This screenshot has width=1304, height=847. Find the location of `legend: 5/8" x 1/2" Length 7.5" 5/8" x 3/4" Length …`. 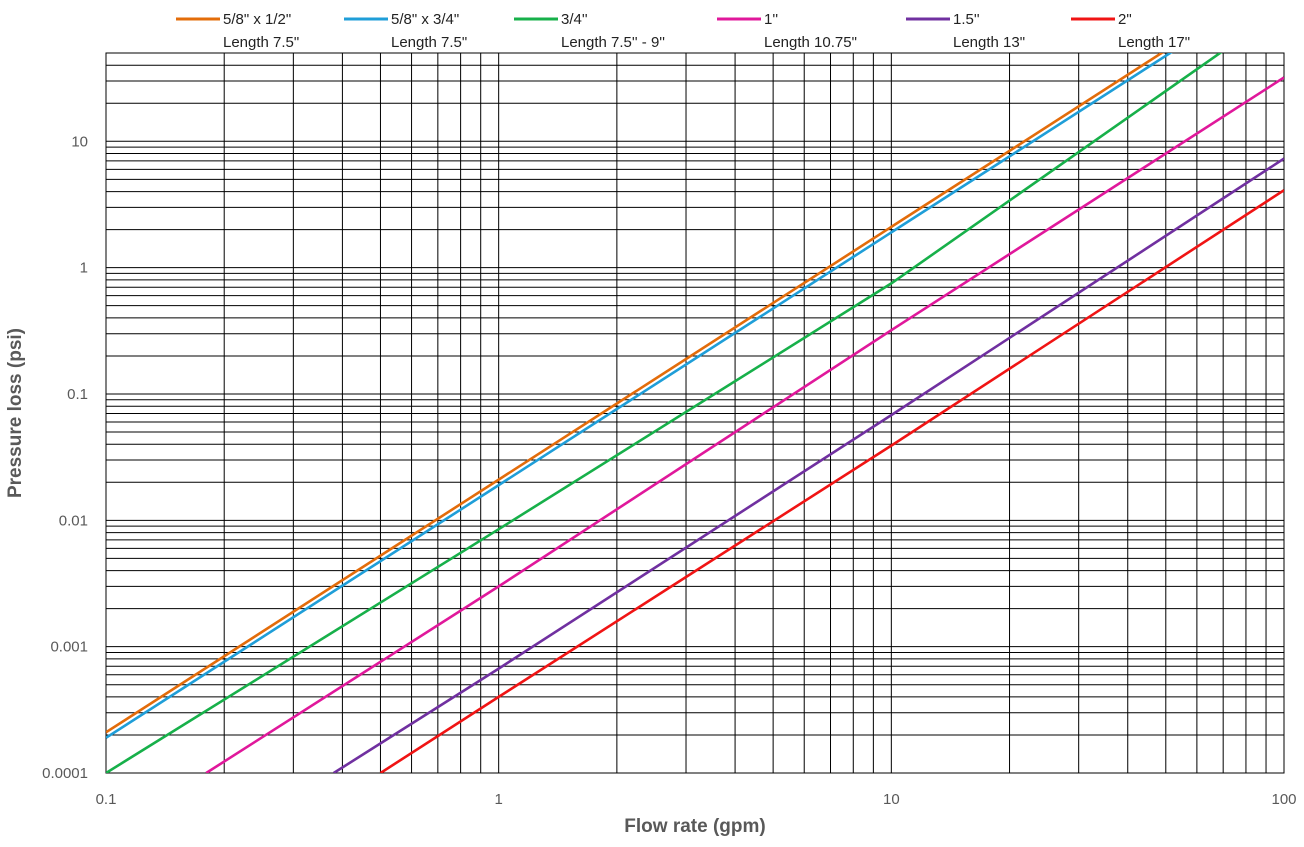

legend: 5/8" x 1/2" Length 7.5" 5/8" x 3/4" Length … is located at coordinates (683, 31).